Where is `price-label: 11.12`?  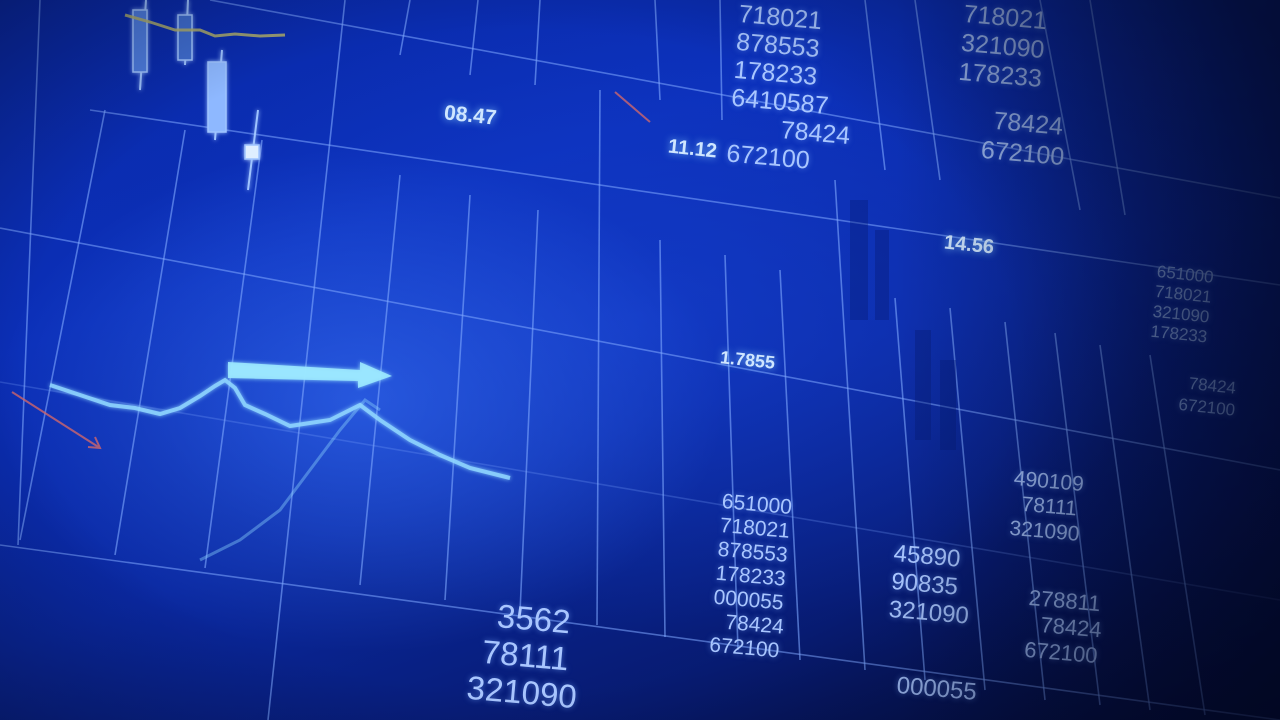
price-label: 11.12 is located at coordinates (693, 149).